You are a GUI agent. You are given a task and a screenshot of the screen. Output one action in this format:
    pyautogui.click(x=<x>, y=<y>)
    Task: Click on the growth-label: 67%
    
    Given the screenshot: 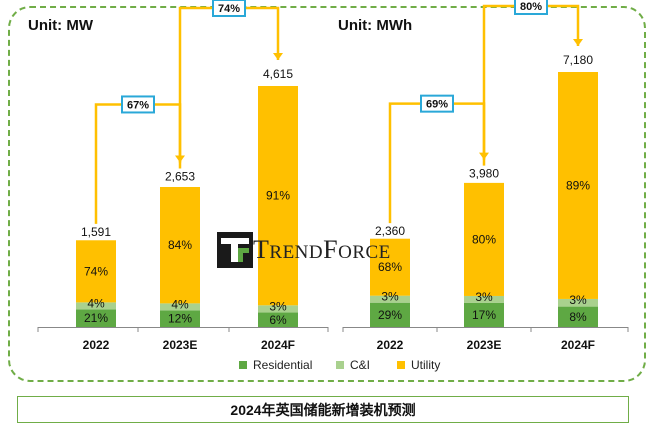 What is the action you would take?
    pyautogui.click(x=138, y=105)
    